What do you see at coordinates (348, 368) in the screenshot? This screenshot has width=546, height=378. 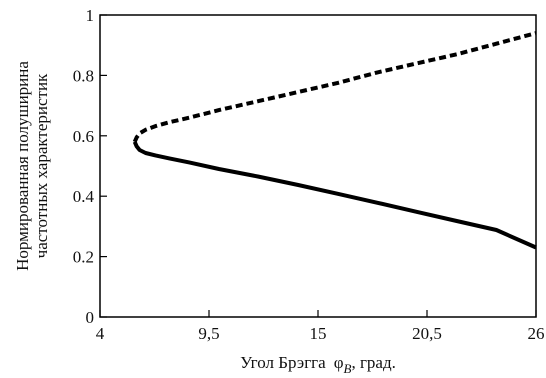 I see `x-axis-label-subscript: B` at bounding box center [348, 368].